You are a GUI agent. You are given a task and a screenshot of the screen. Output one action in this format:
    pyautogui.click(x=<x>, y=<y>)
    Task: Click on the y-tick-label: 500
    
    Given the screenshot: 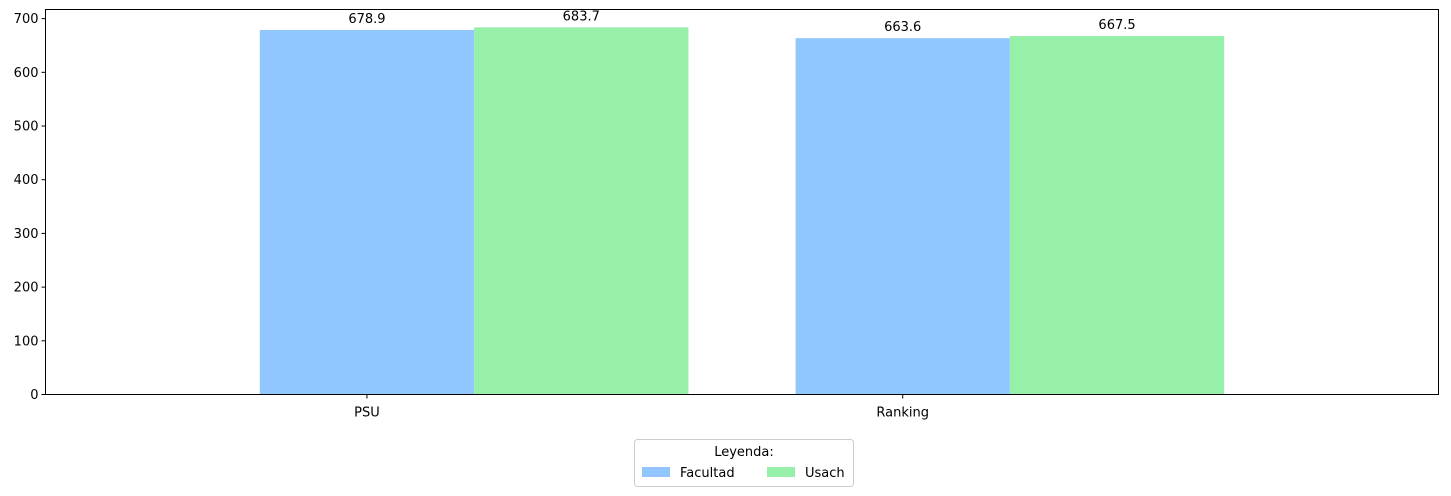 What is the action you would take?
    pyautogui.click(x=26, y=127)
    